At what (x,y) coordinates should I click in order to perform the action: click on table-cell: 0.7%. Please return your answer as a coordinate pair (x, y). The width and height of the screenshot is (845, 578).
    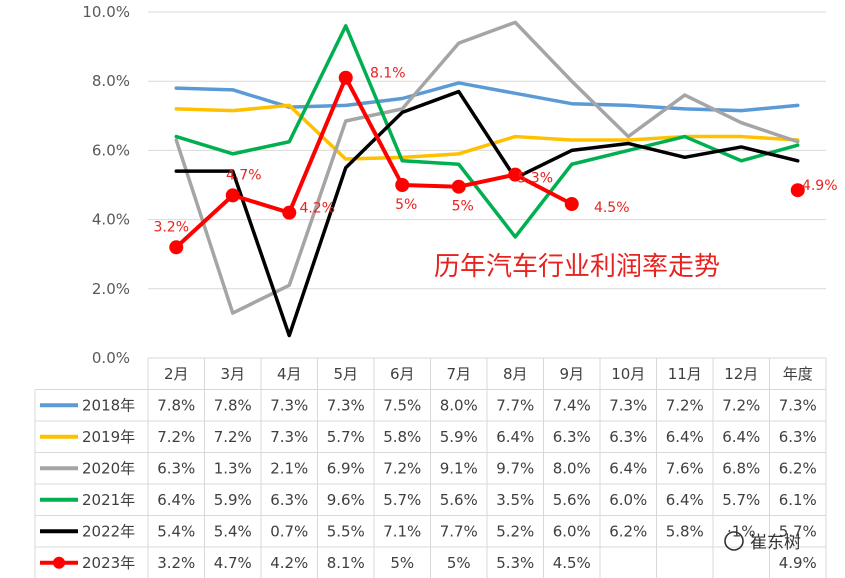
    Looking at the image, I should click on (289, 532).